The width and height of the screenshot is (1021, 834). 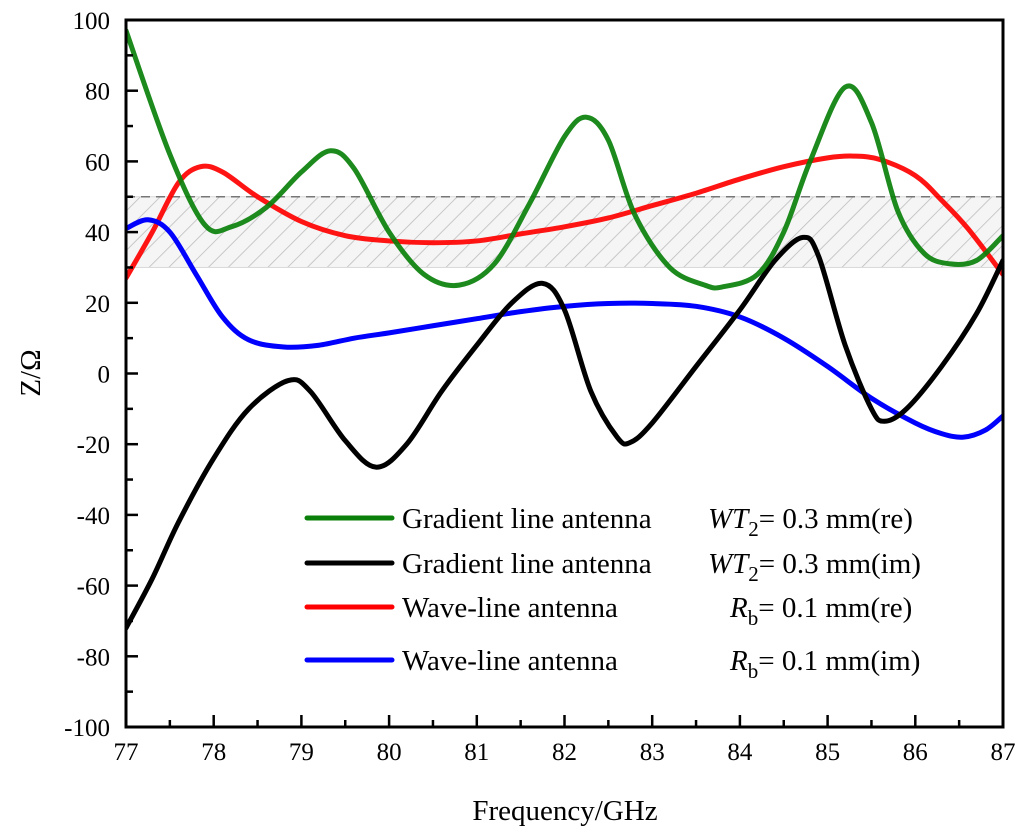 I want to click on x-tick-label: 78, so click(x=213, y=752).